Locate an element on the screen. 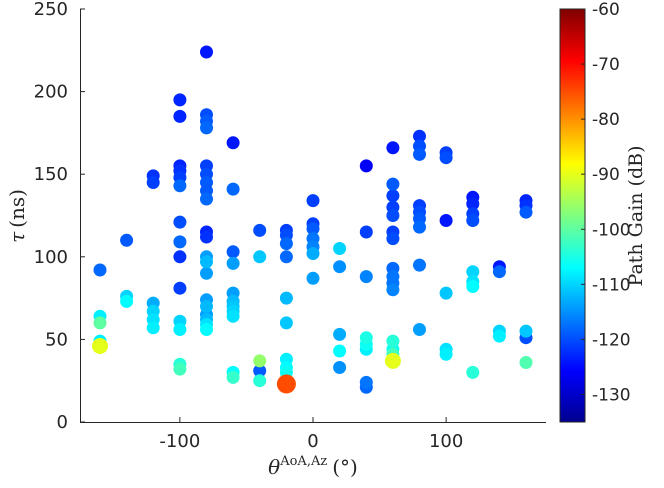 This screenshot has width=664, height=488. y-tick-label: 50 is located at coordinates (56, 339).